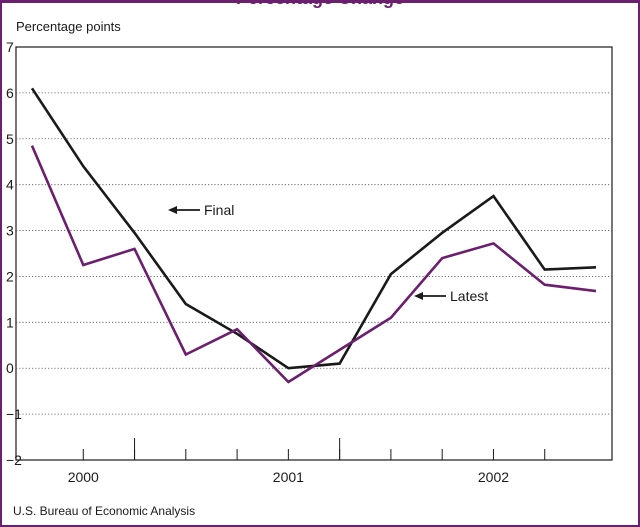 Image resolution: width=640 pixels, height=527 pixels. Describe the element at coordinates (493, 477) in the screenshot. I see `x-tick-label: 2002` at that location.